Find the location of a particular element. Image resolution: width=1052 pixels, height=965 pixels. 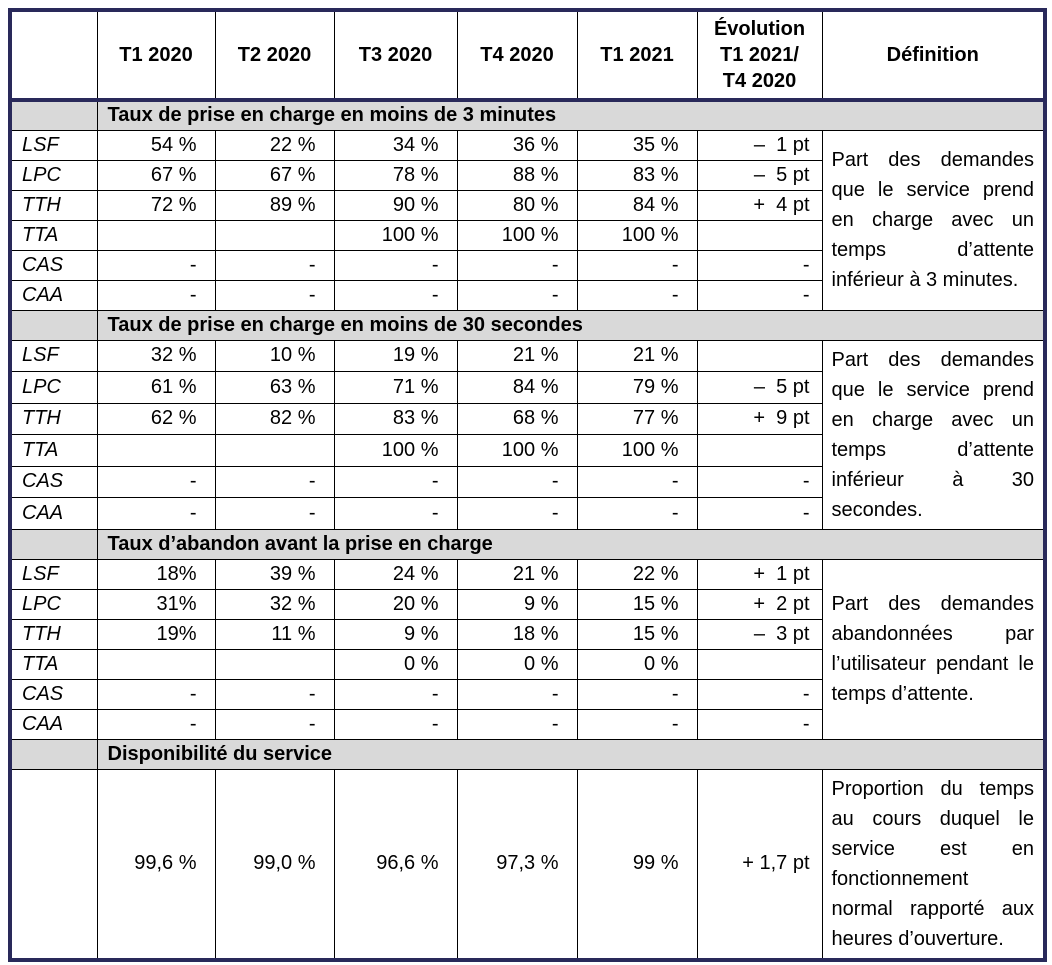

value-cell: 39 % is located at coordinates (274, 574).